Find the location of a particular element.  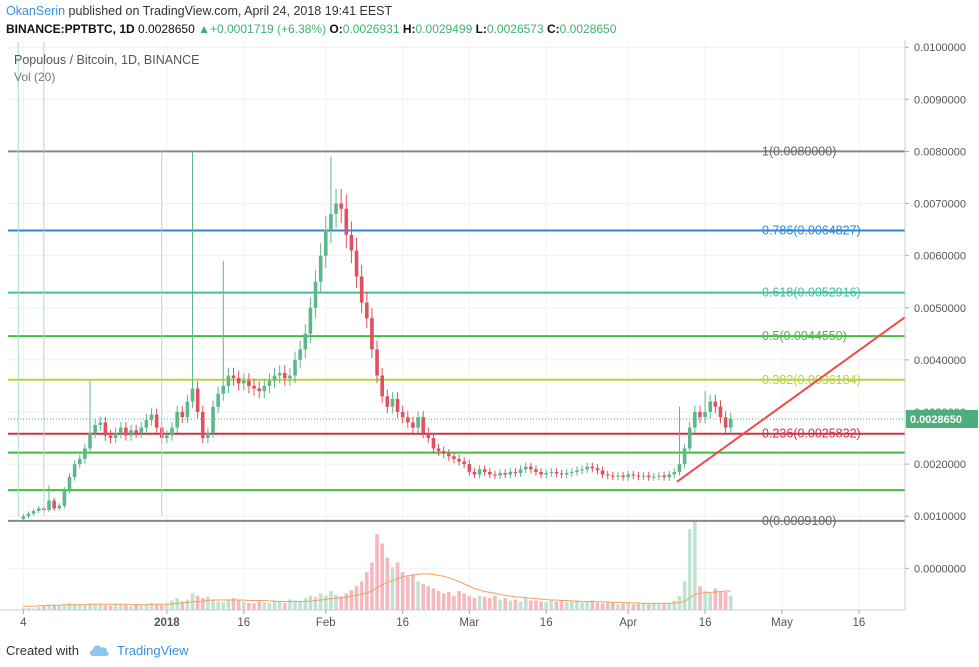

close-value: 0.0028650 is located at coordinates (588, 29).